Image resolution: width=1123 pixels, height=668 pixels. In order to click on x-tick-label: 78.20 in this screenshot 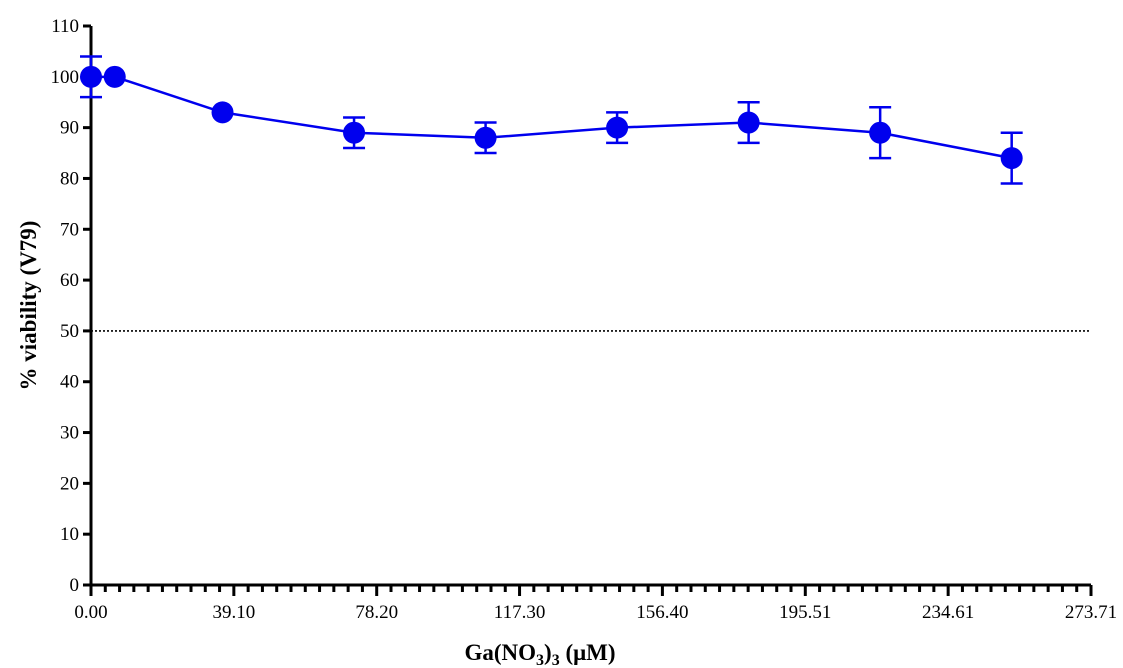, I will do `click(376, 612)`.